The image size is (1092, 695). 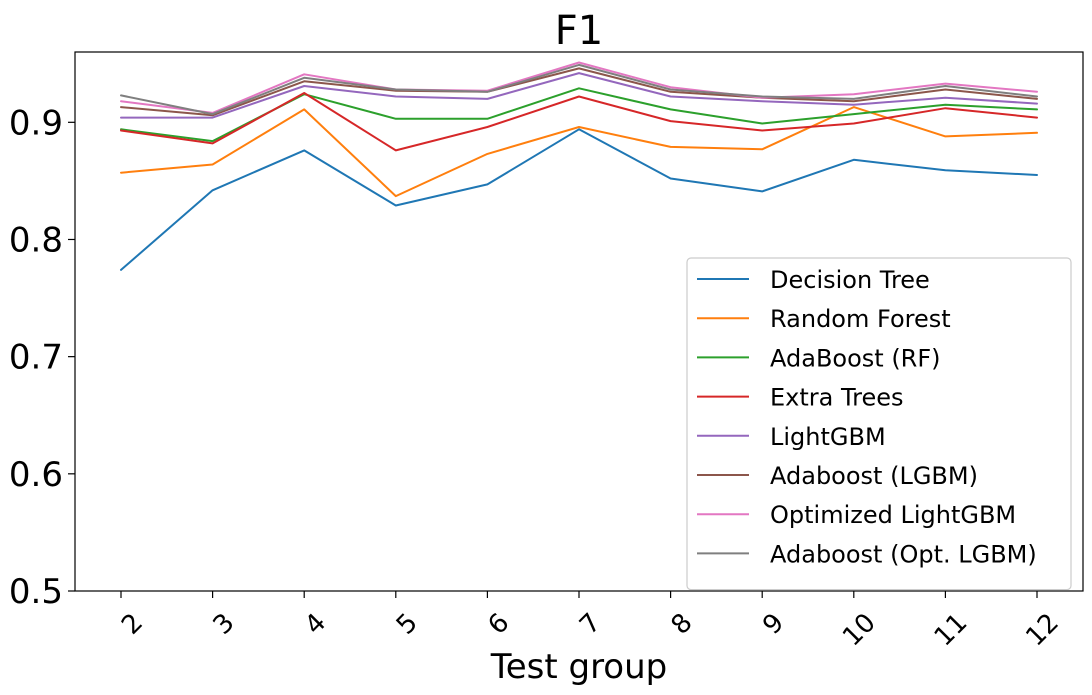 I want to click on x-tick-label: 12, so click(x=1042, y=630).